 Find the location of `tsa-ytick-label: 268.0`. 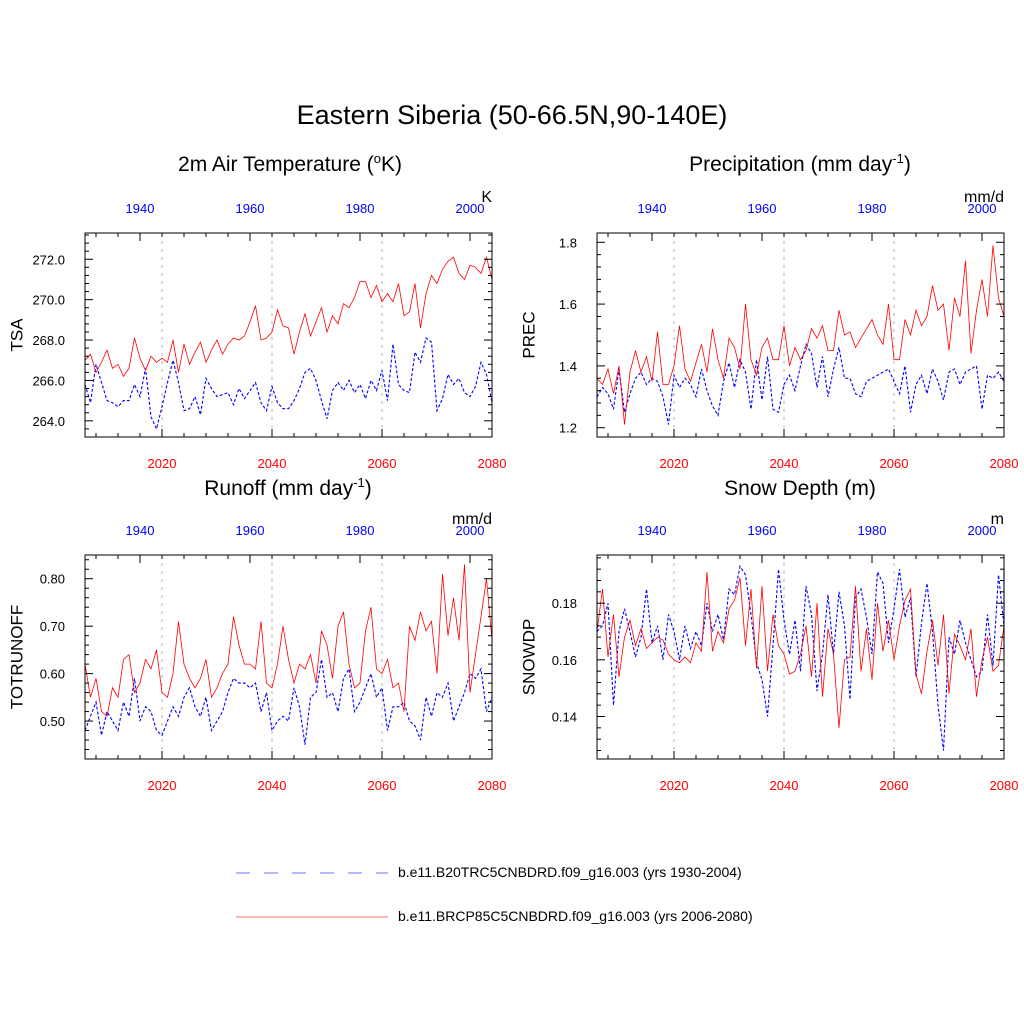

tsa-ytick-label: 268.0 is located at coordinates (48, 340).